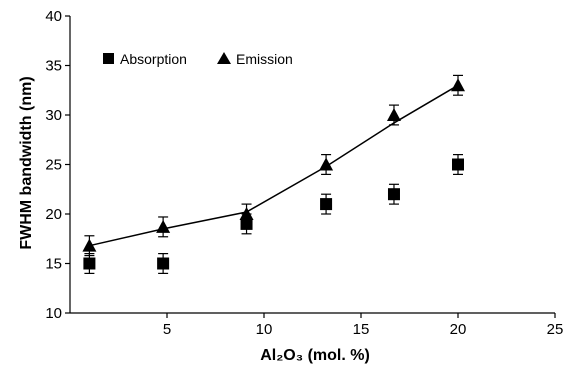 The image size is (564, 372). I want to click on x-tick-label: 20, so click(458, 329).